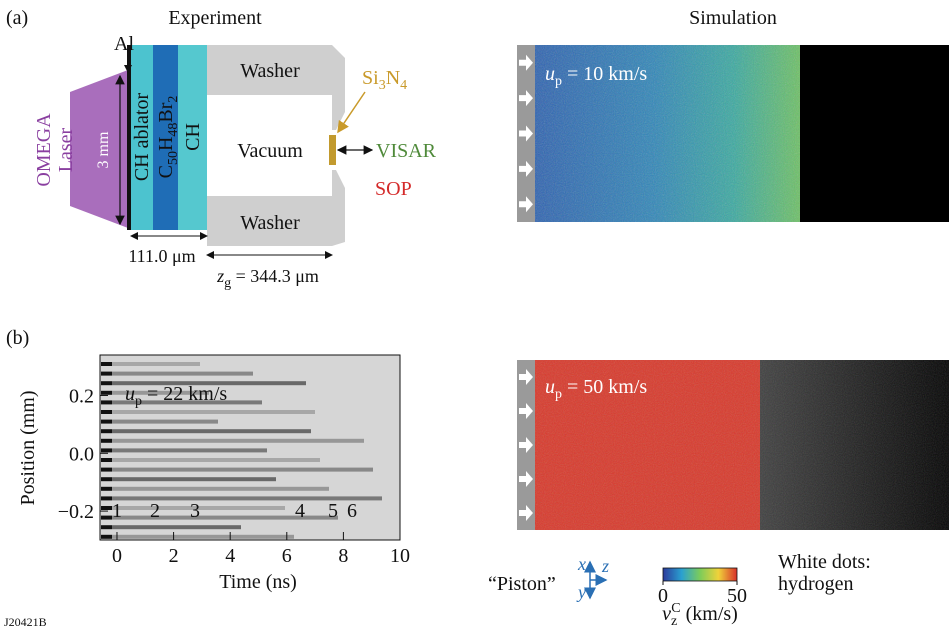 The image size is (949, 628). Describe the element at coordinates (81, 396) in the screenshot. I see `y-tick-label: 0.2` at that location.